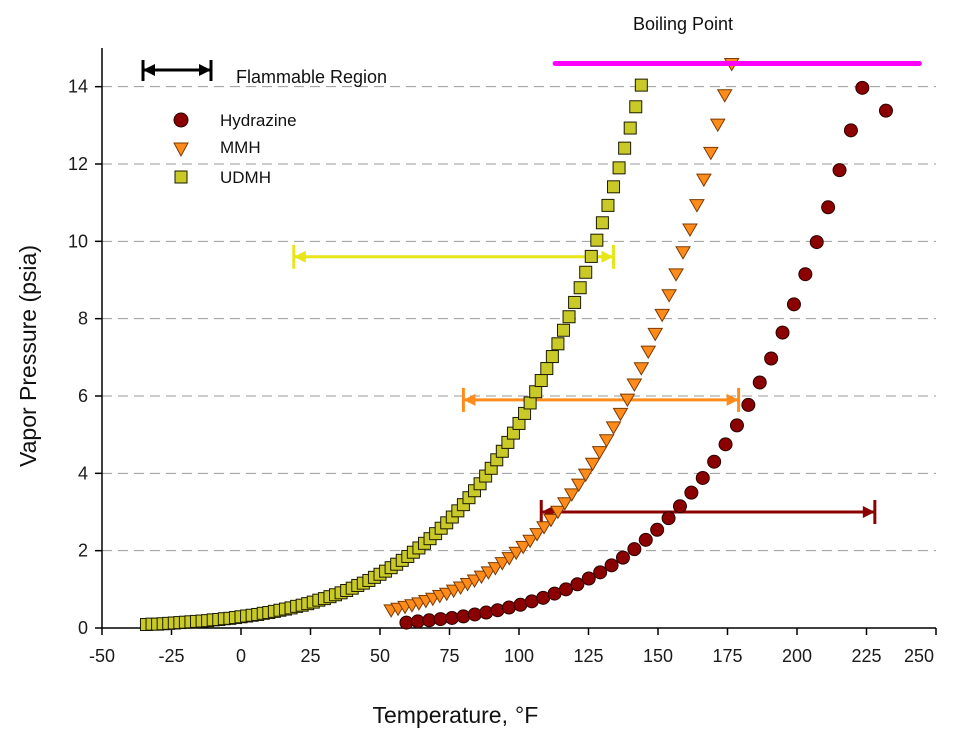 The width and height of the screenshot is (956, 732). Describe the element at coordinates (78, 241) in the screenshot. I see `y-tick-label: 10` at that location.